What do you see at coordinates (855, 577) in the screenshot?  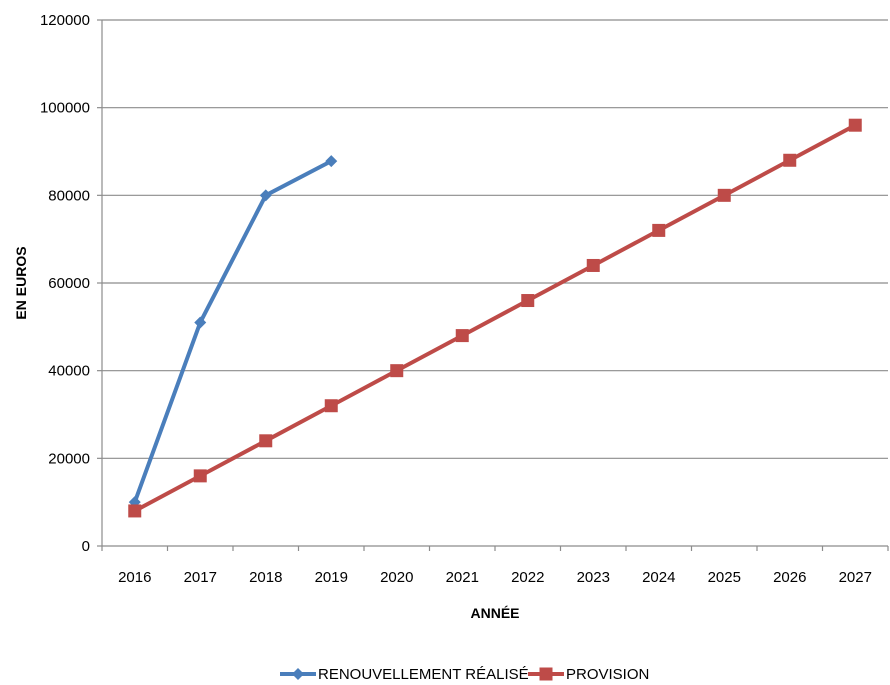 I see `x-tick-label: 2027` at bounding box center [855, 577].